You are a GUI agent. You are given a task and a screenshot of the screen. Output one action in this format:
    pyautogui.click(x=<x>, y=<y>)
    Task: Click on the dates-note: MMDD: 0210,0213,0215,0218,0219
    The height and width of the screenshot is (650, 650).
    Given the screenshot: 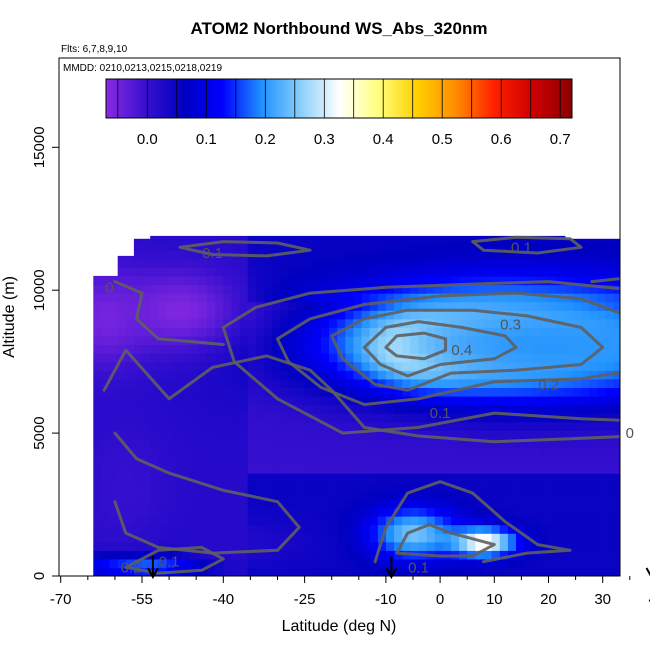 What is the action you would take?
    pyautogui.click(x=142, y=68)
    